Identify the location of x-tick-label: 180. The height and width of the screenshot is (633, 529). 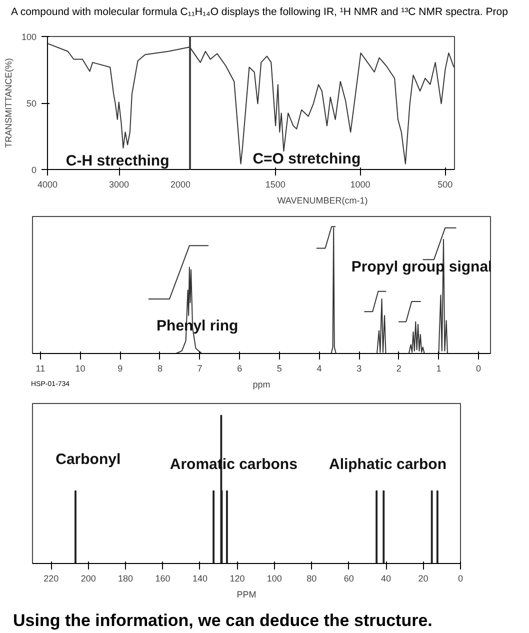
(126, 579).